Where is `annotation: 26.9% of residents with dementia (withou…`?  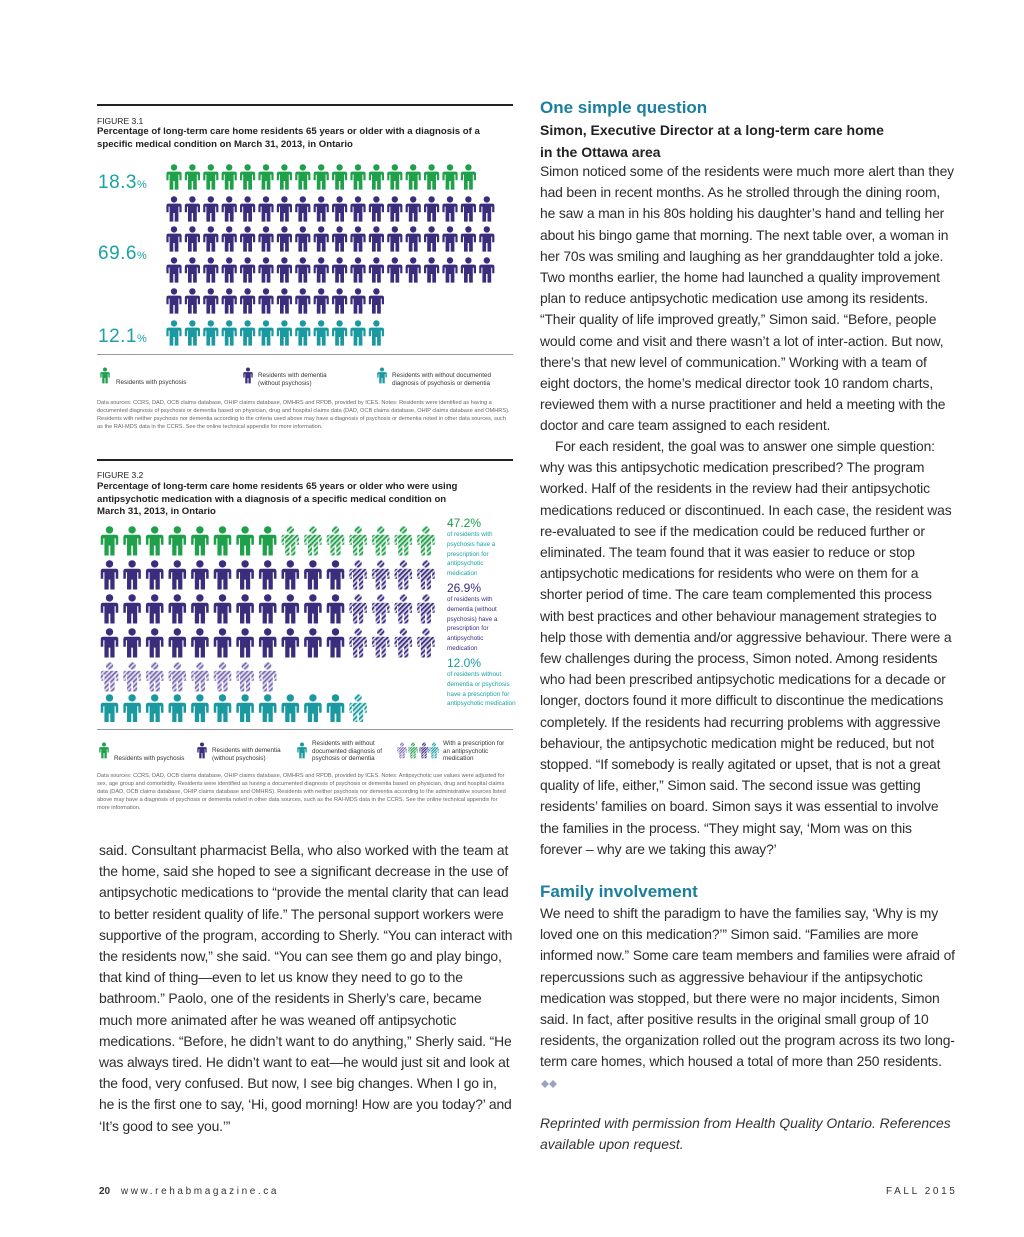 annotation: 26.9% of residents with dementia (withou… is located at coordinates (481, 617).